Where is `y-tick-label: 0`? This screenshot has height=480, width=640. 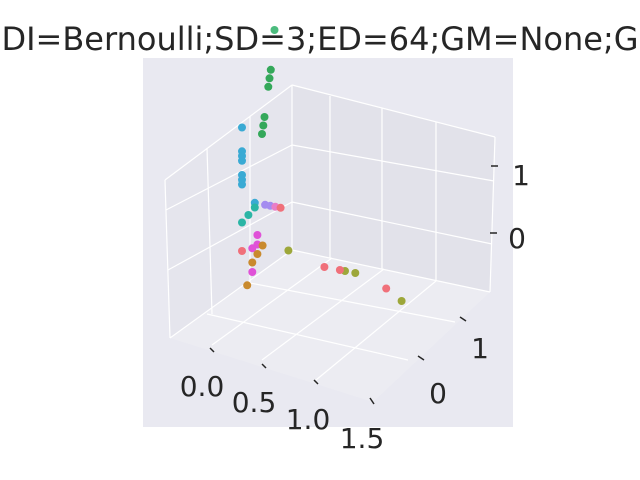
y-tick-label: 0 is located at coordinates (438, 393).